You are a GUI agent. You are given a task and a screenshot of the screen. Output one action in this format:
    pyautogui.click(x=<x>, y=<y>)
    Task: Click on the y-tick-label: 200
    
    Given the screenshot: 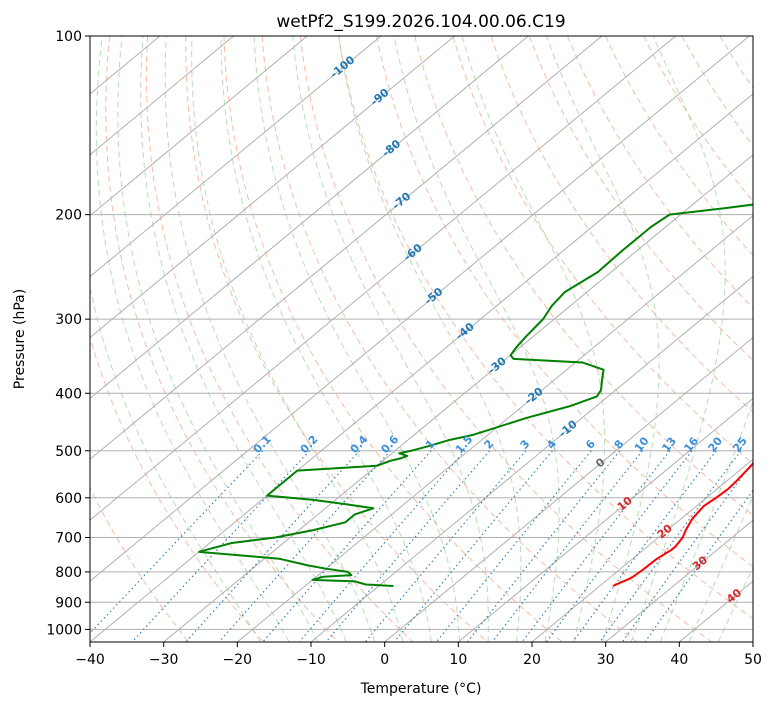 What is the action you would take?
    pyautogui.click(x=68, y=216)
    